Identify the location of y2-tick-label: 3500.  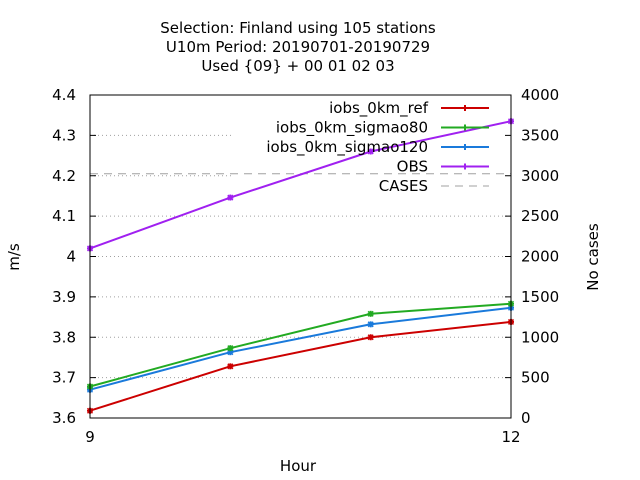
(540, 135).